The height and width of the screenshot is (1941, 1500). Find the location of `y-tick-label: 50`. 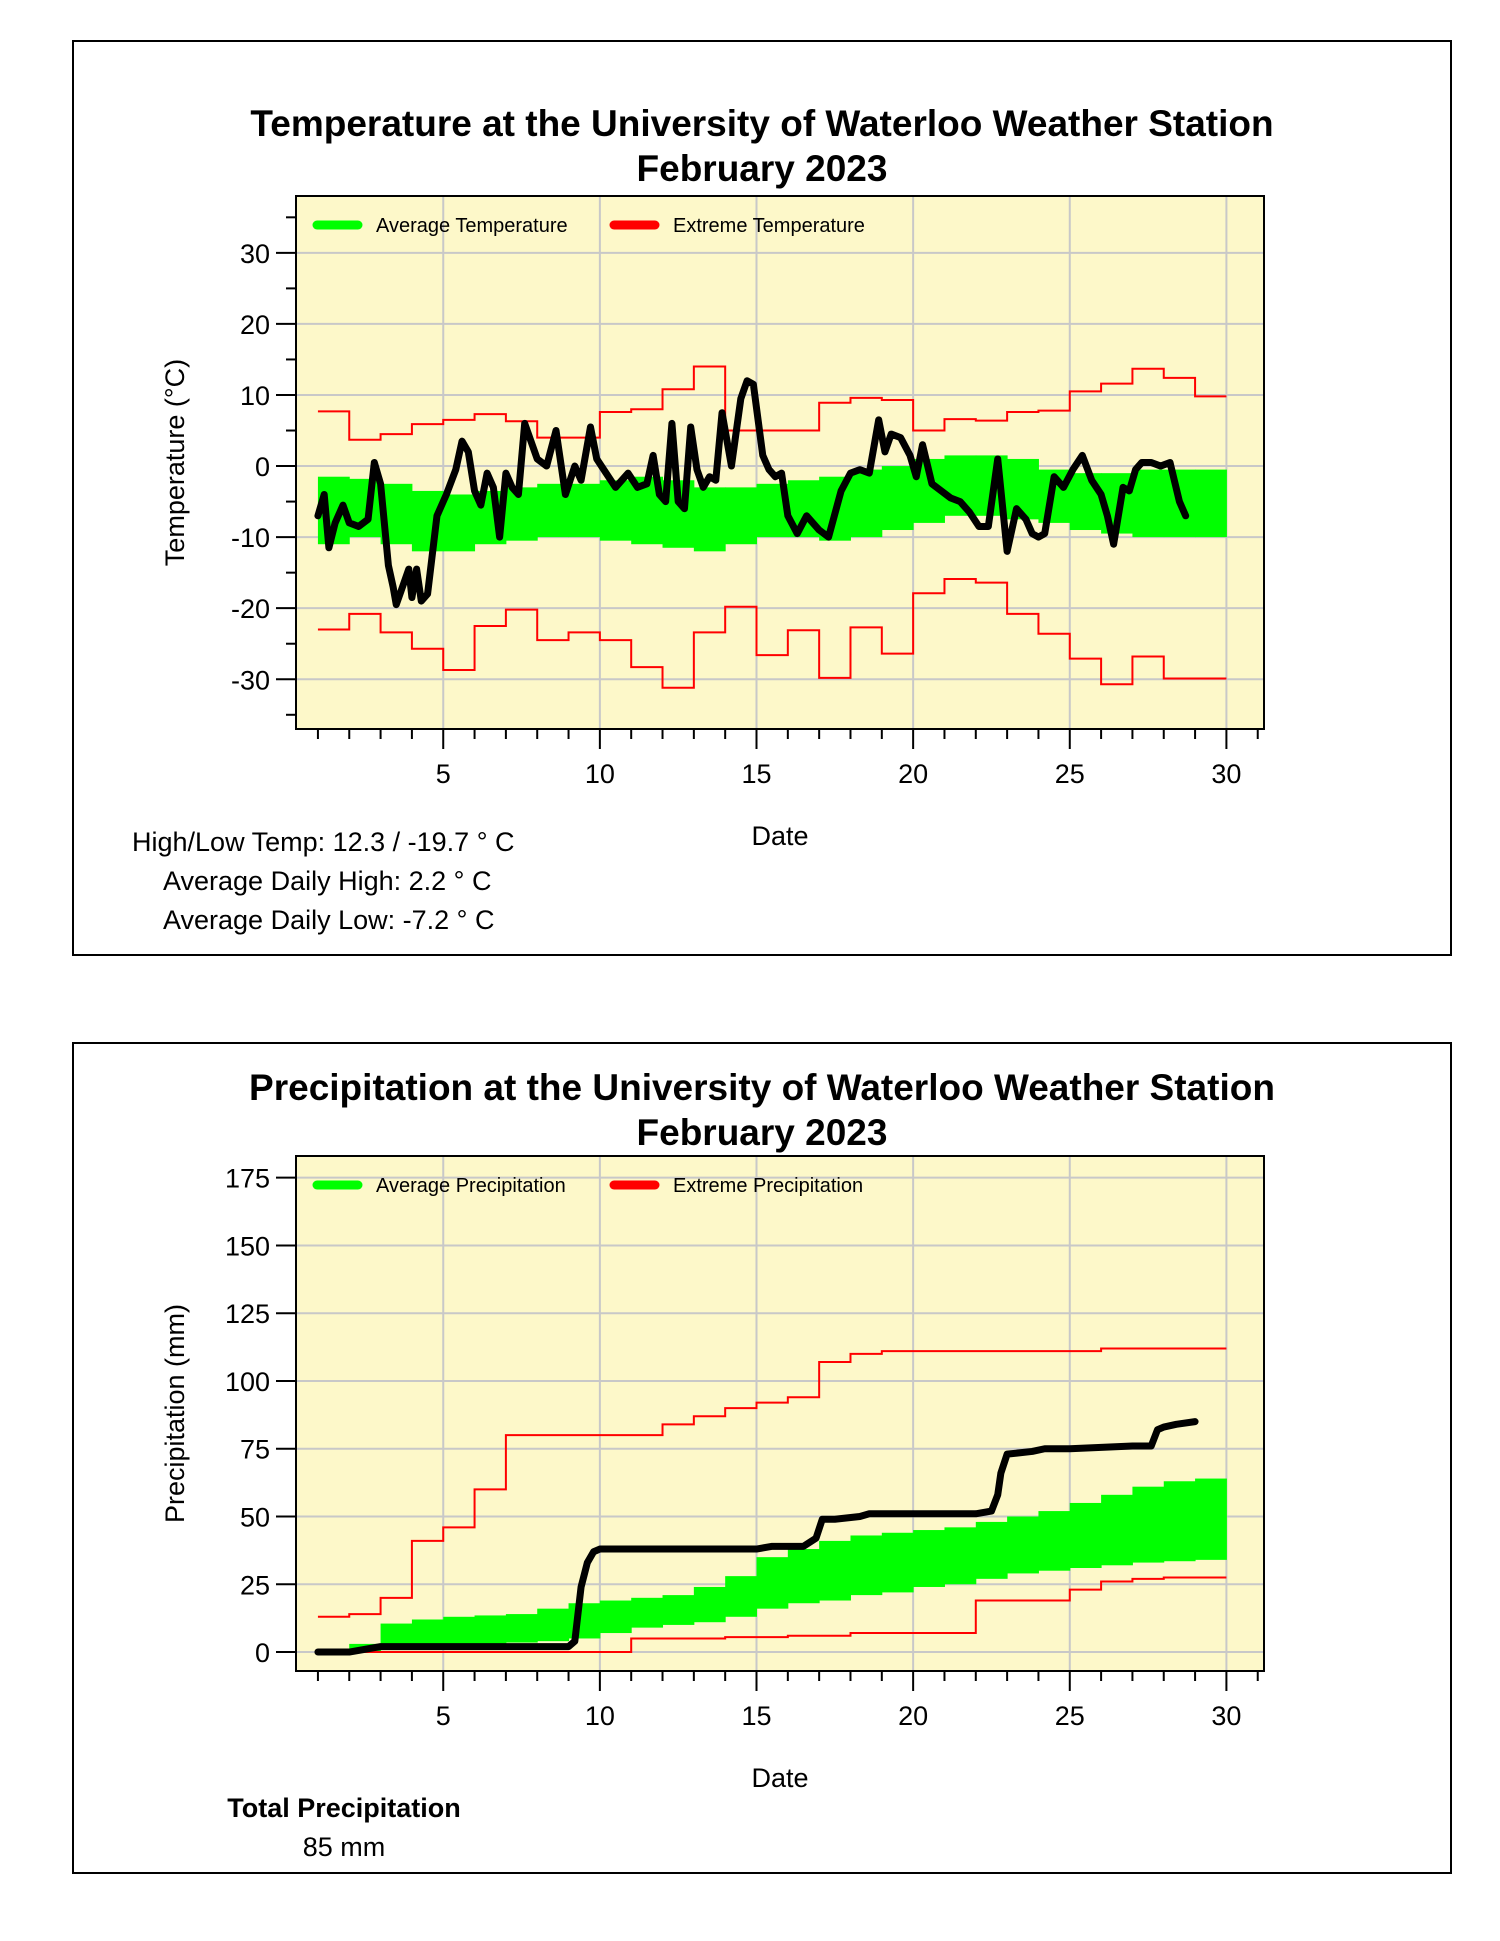

y-tick-label: 50 is located at coordinates (255, 1518).